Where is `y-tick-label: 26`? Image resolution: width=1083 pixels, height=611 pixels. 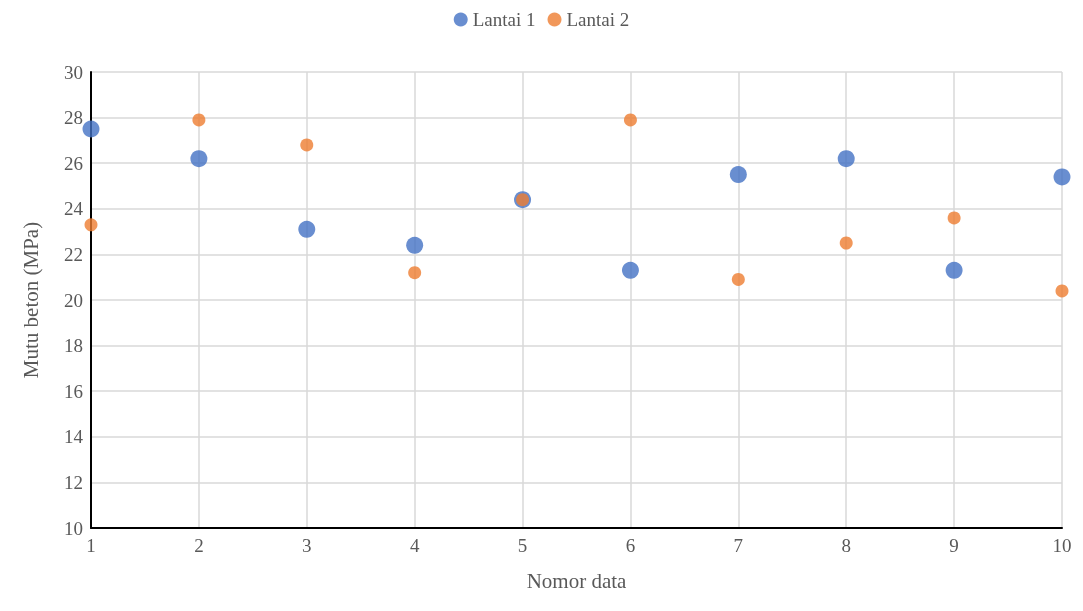 y-tick-label: 26 is located at coordinates (73, 163).